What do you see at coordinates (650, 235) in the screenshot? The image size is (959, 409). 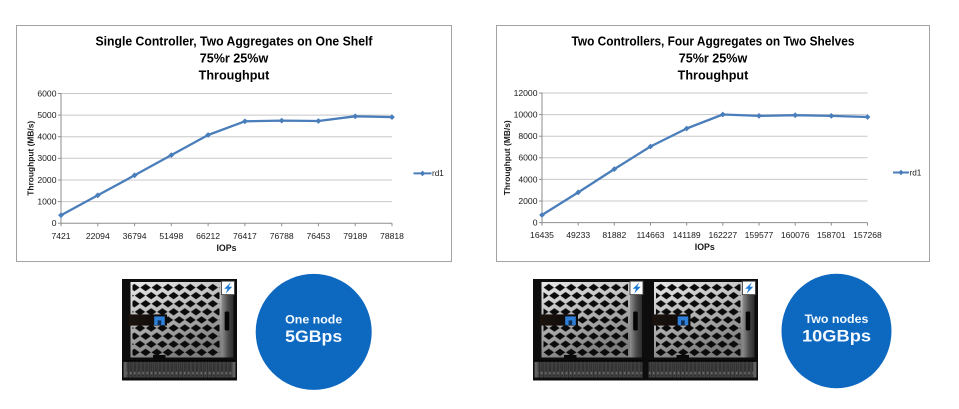 I see `svg-text: 114663` at bounding box center [650, 235].